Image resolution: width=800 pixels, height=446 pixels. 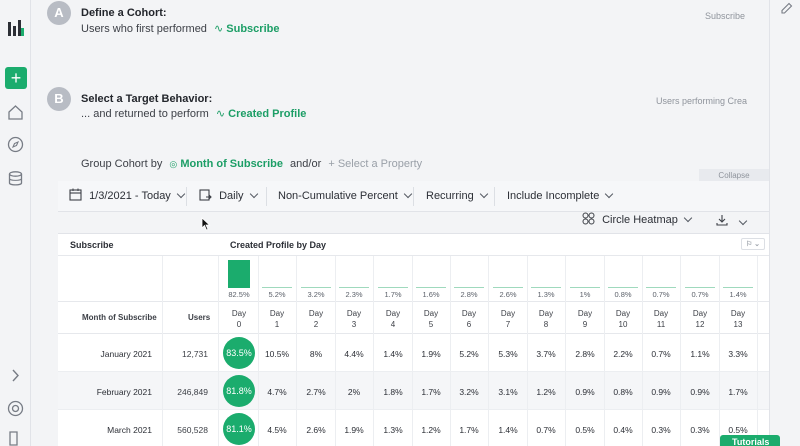 What do you see at coordinates (316, 430) in the screenshot?
I see `row-cell: 2.6%` at bounding box center [316, 430].